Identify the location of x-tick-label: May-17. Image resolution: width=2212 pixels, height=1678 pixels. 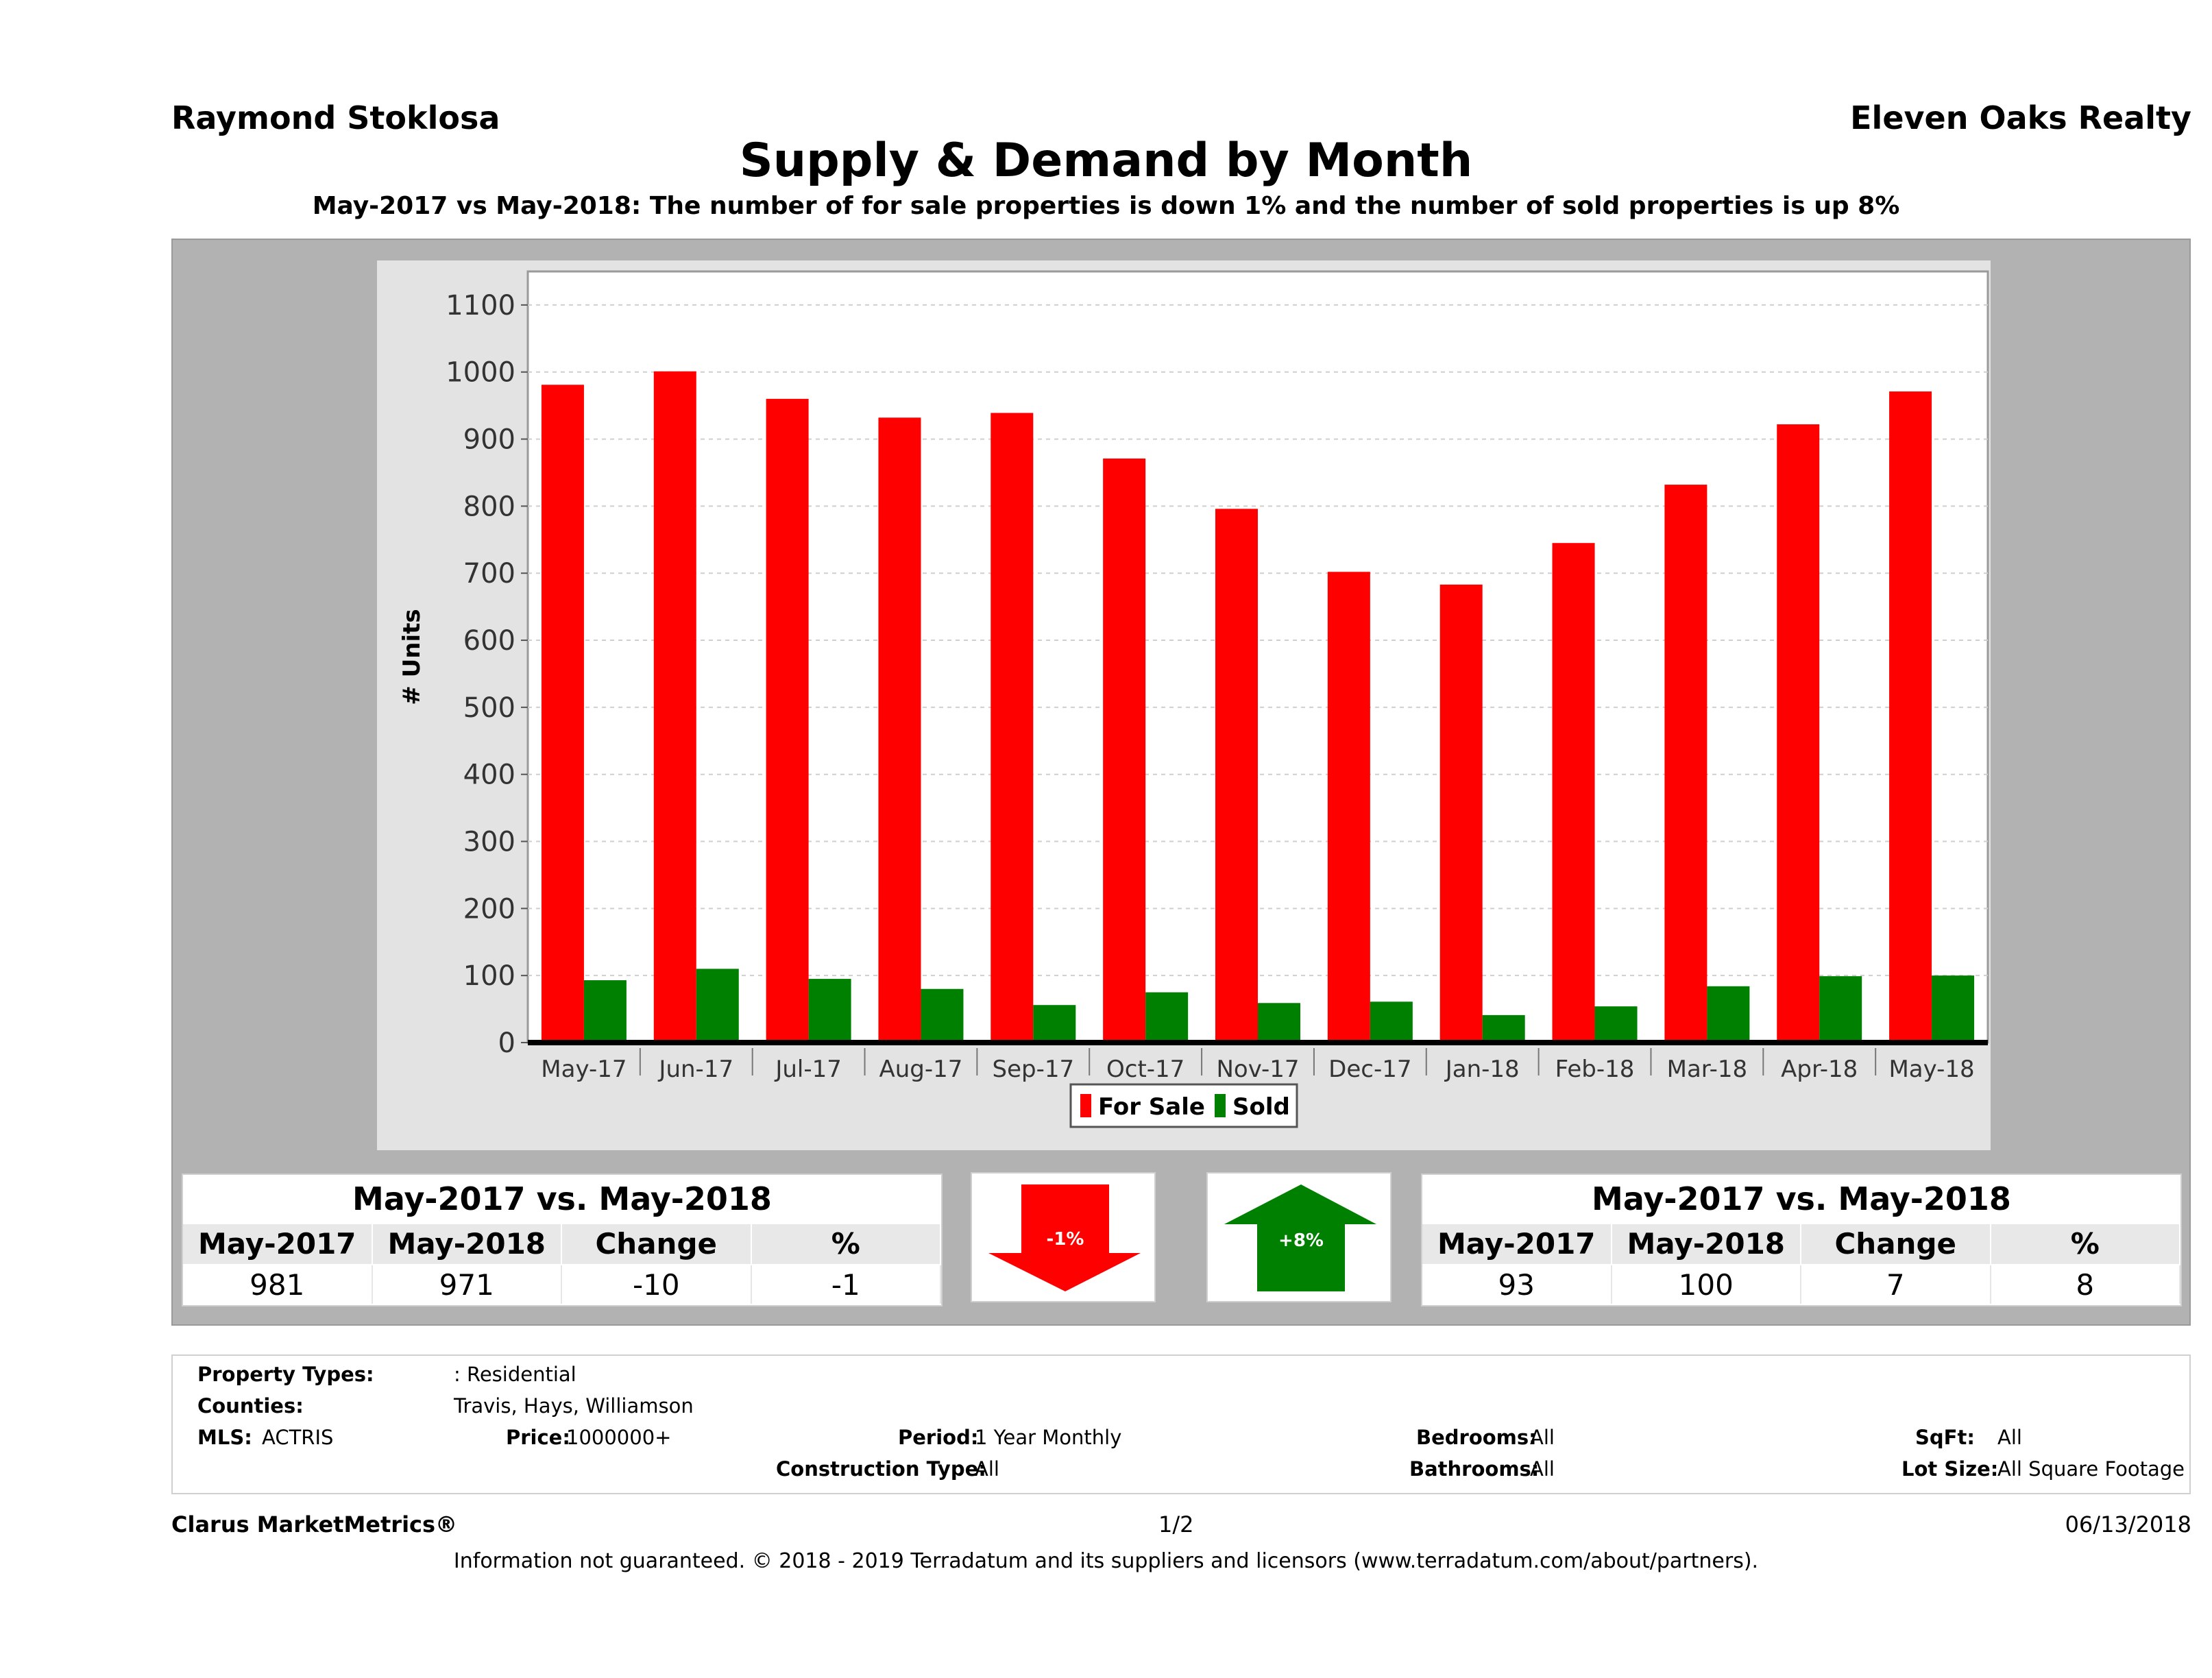
(584, 1069).